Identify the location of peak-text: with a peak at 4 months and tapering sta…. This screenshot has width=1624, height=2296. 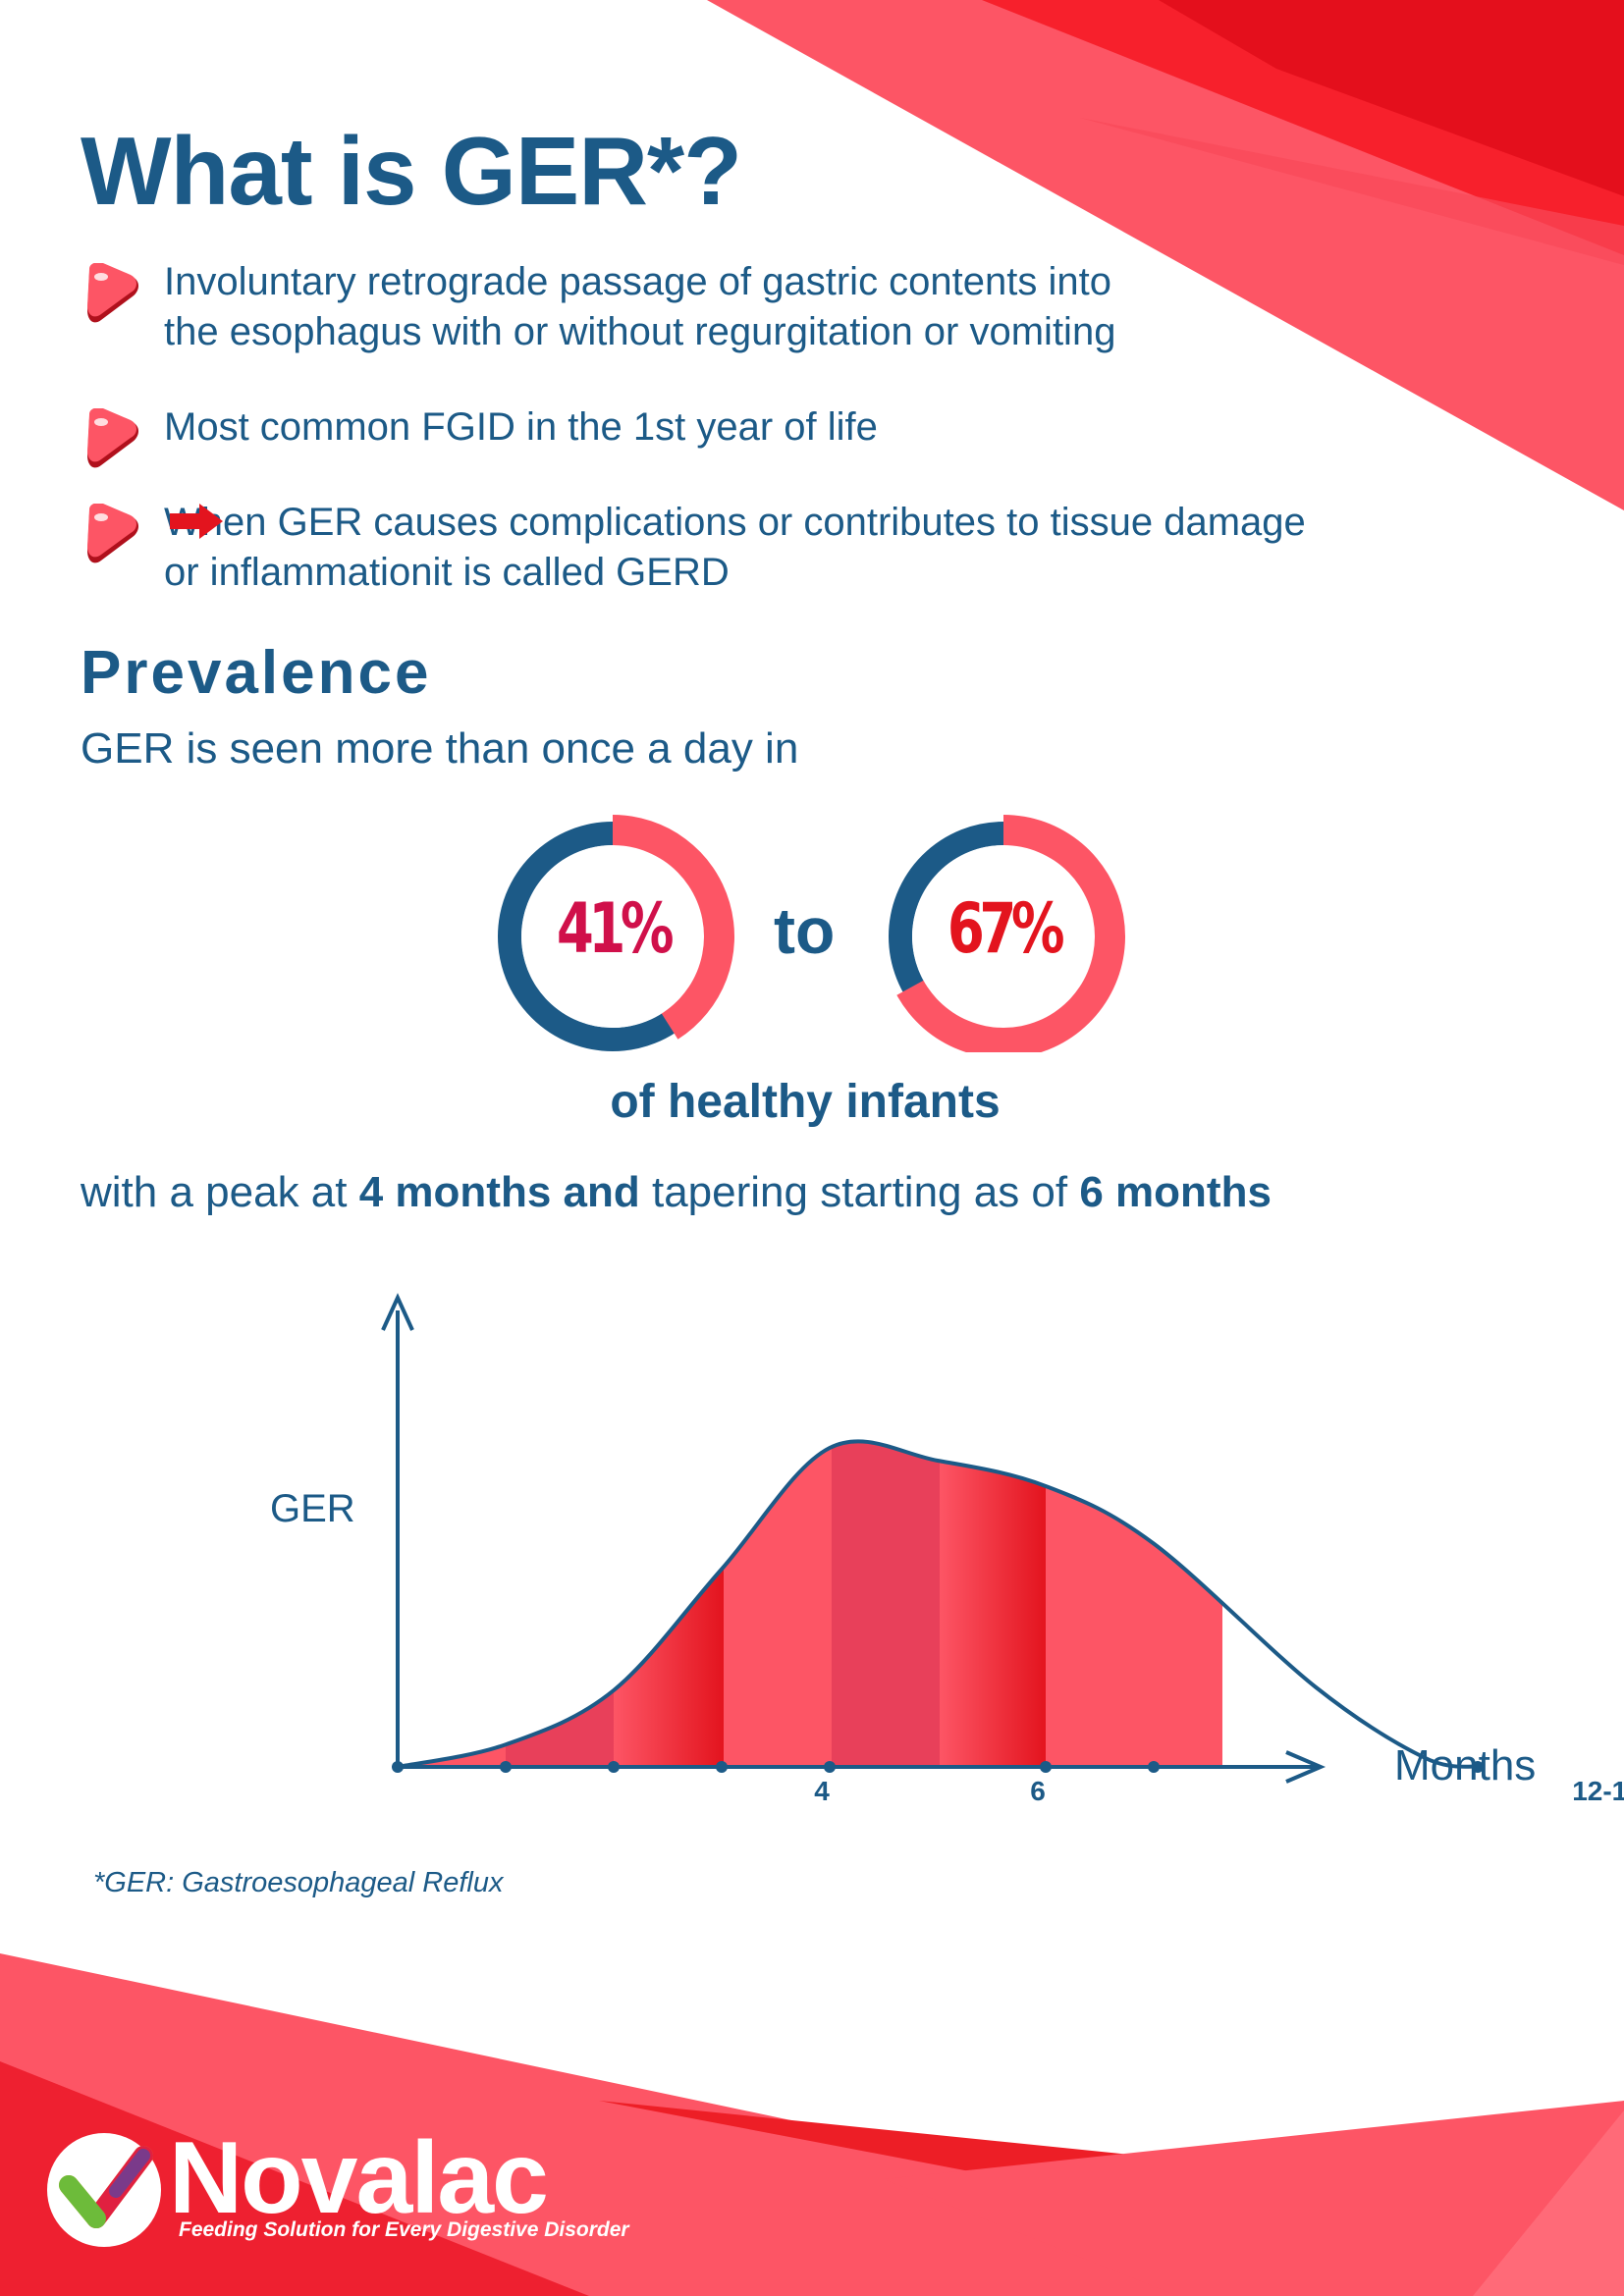
(676, 1192).